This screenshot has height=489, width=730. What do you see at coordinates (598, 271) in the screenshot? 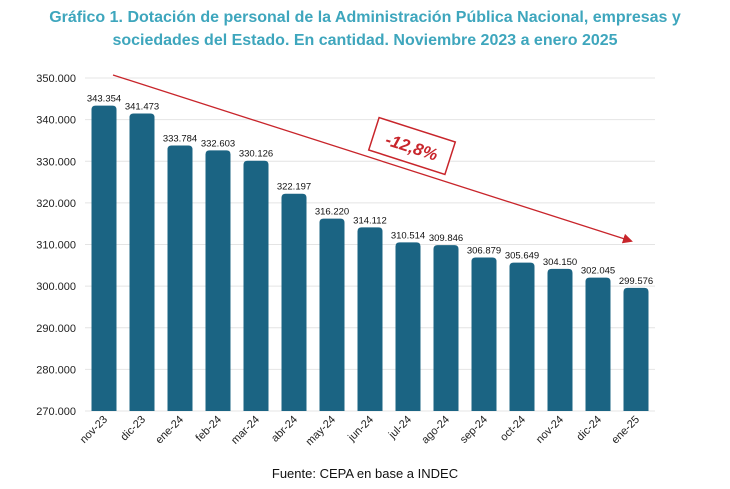
I see `value-label: 302.045` at bounding box center [598, 271].